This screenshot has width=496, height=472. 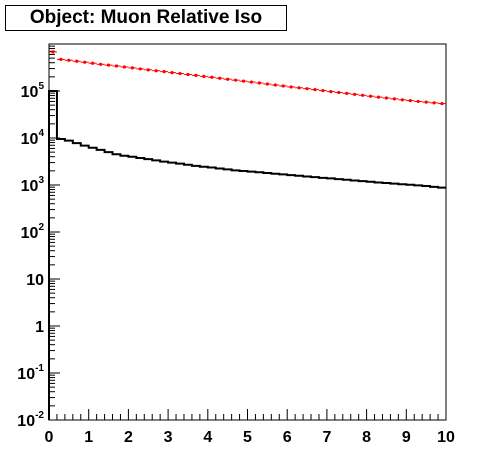 I want to click on y-tick-label: 10⁴, so click(x=33, y=138).